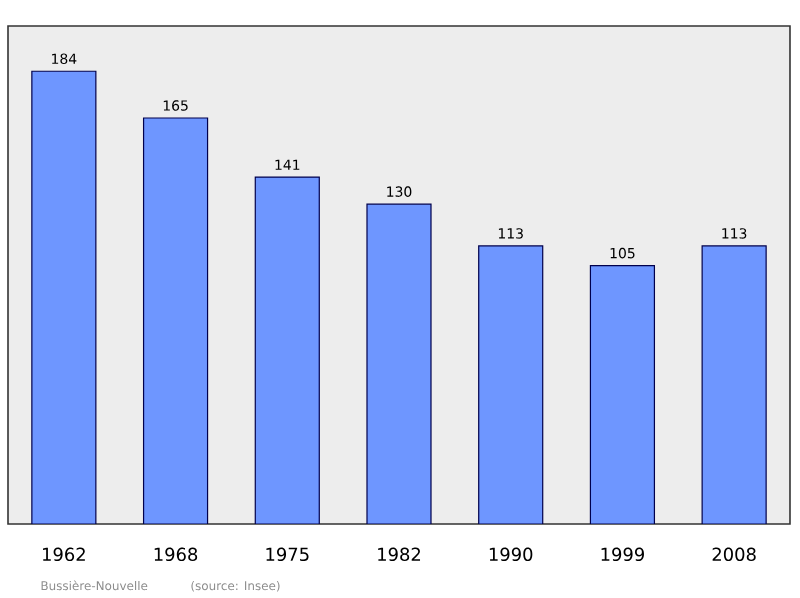 The height and width of the screenshot is (598, 800). What do you see at coordinates (734, 554) in the screenshot?
I see `x-tick-label: 2008` at bounding box center [734, 554].